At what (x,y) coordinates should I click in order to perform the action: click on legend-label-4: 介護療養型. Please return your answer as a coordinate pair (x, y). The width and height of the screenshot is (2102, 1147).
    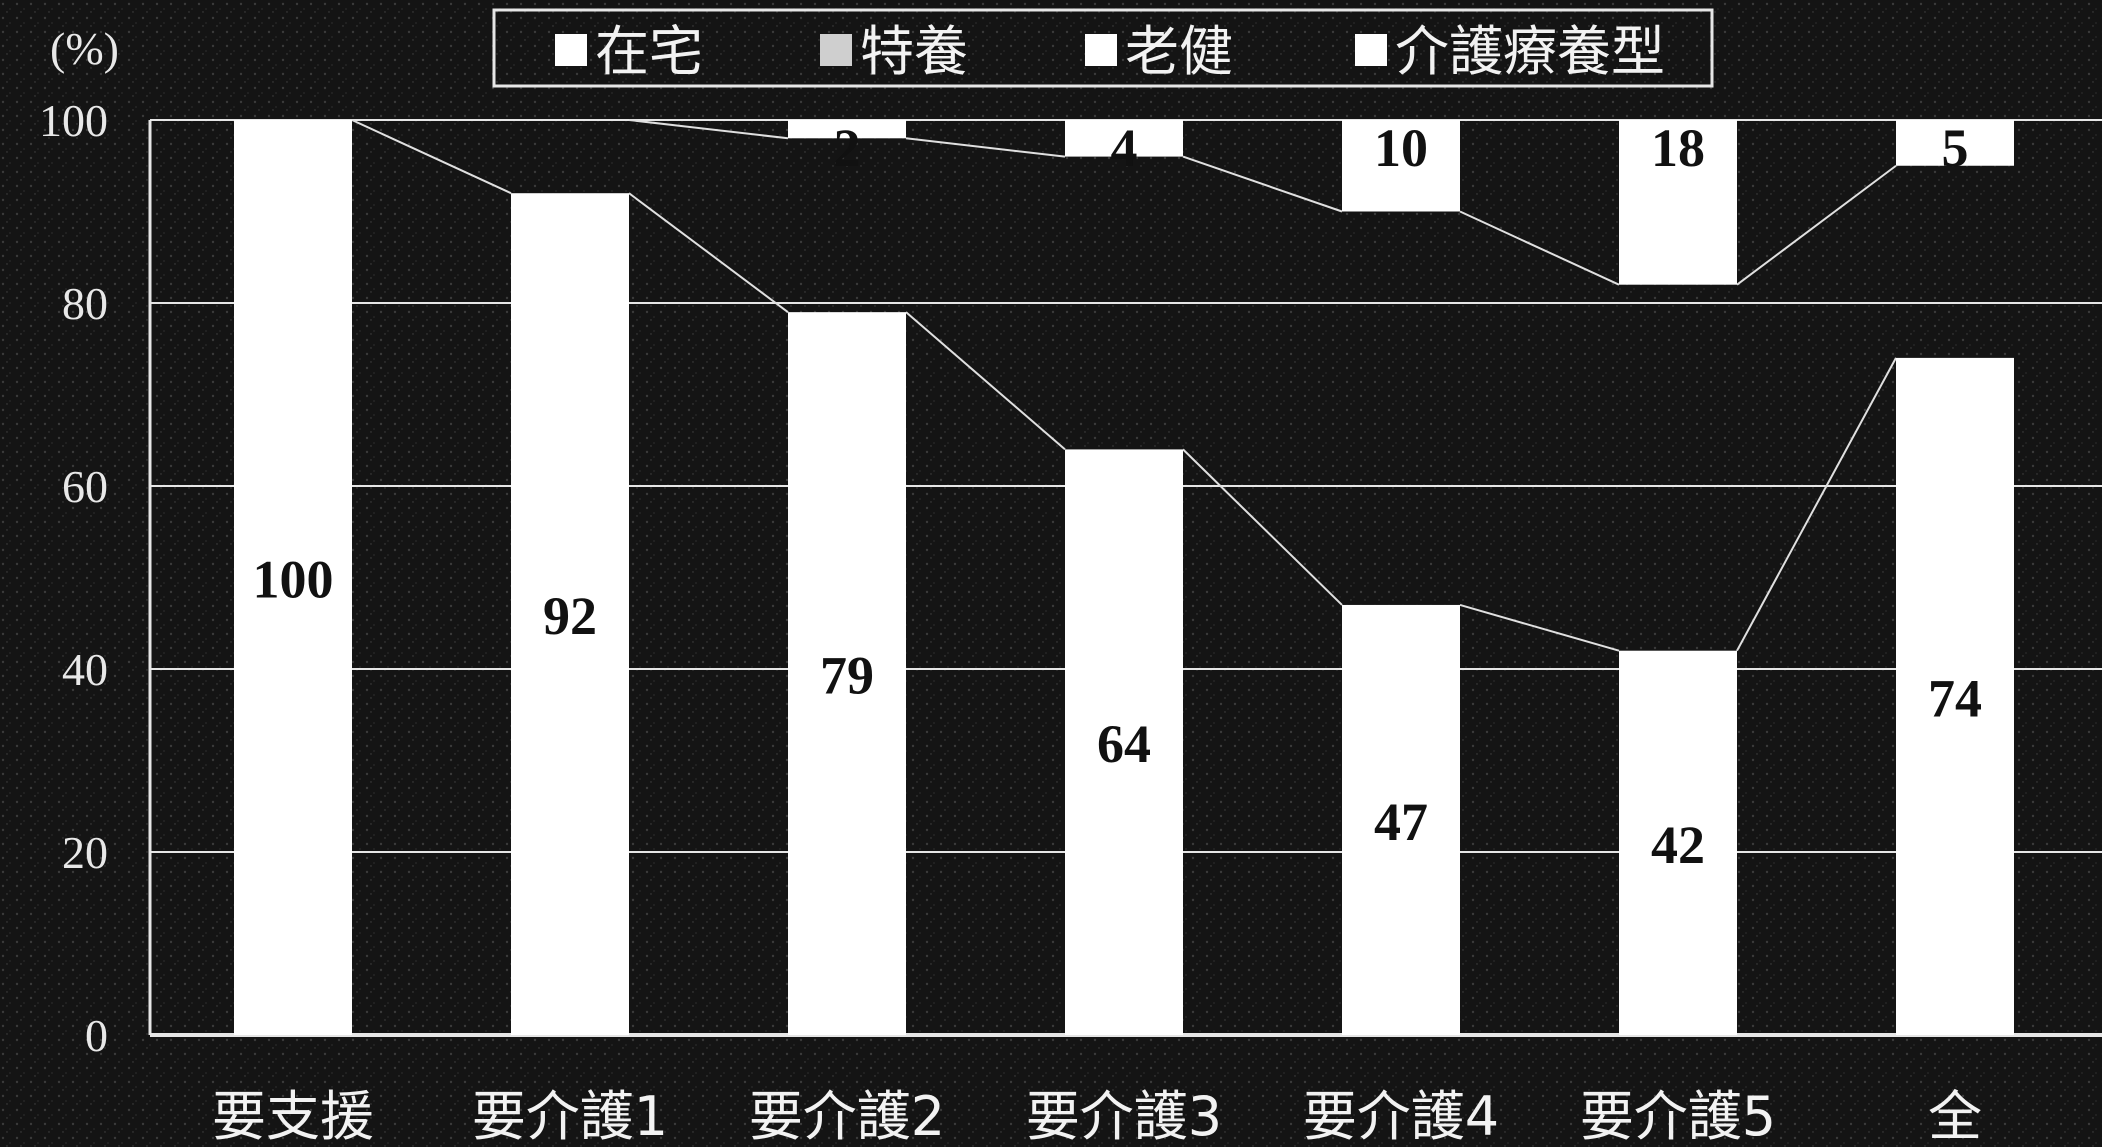
    Looking at the image, I should click on (1530, 51).